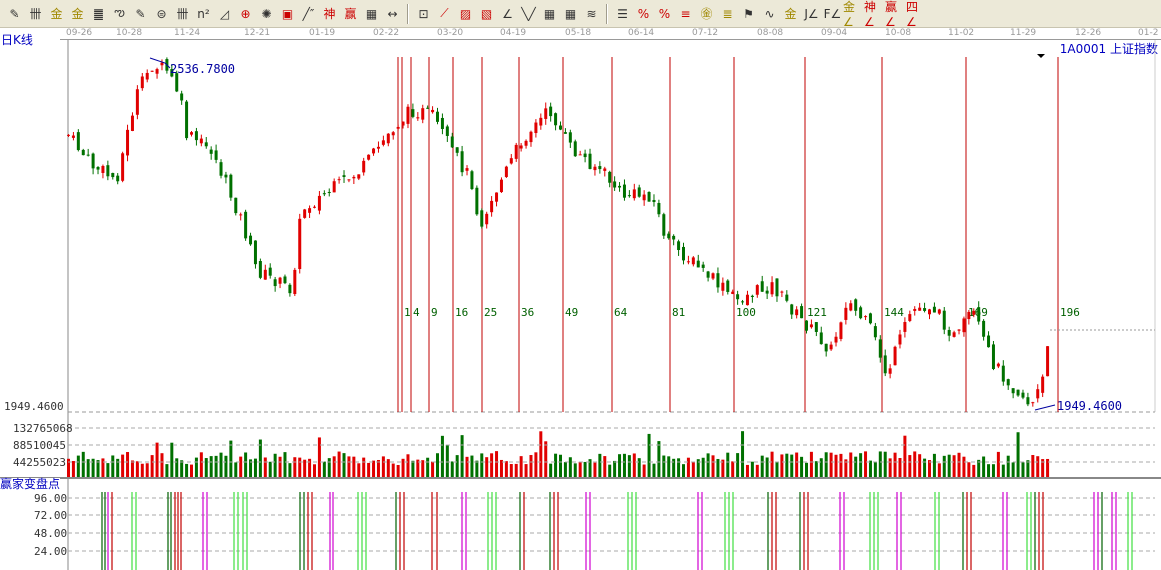  What do you see at coordinates (1088, 33) in the screenshot?
I see `date-tick: 12-26` at bounding box center [1088, 33].